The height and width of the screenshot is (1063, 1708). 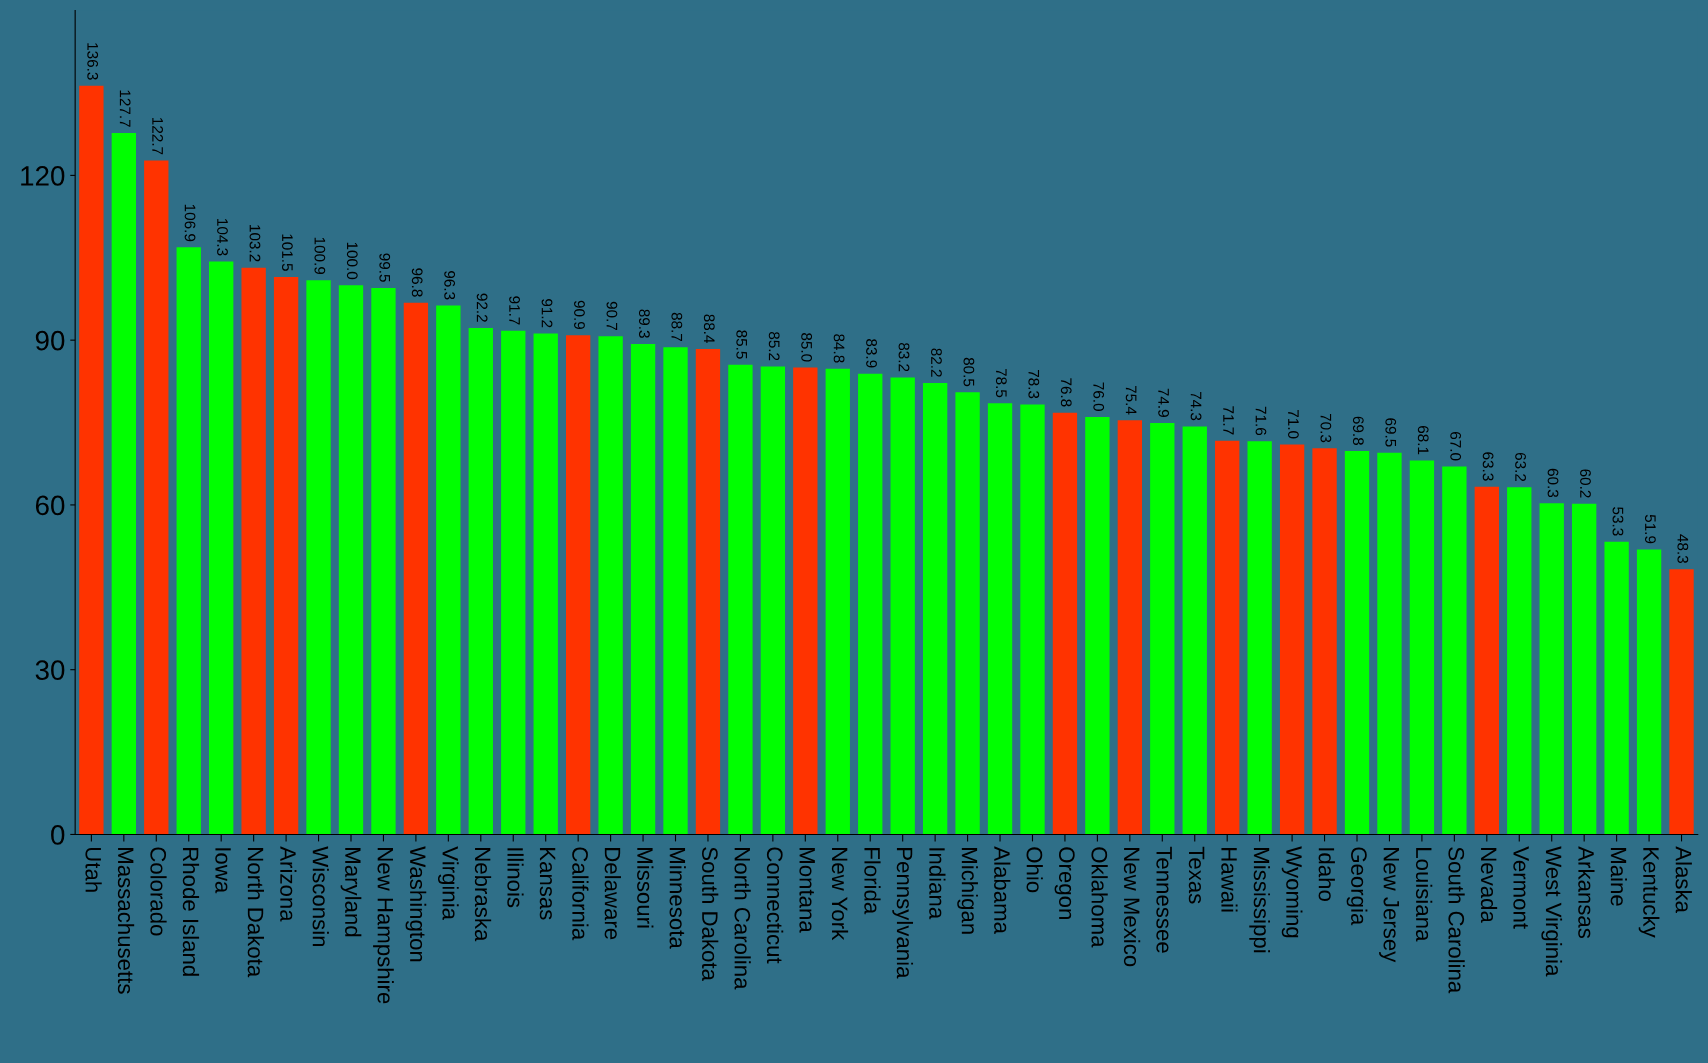 I want to click on data-label: 63.3, so click(x=1488, y=466).